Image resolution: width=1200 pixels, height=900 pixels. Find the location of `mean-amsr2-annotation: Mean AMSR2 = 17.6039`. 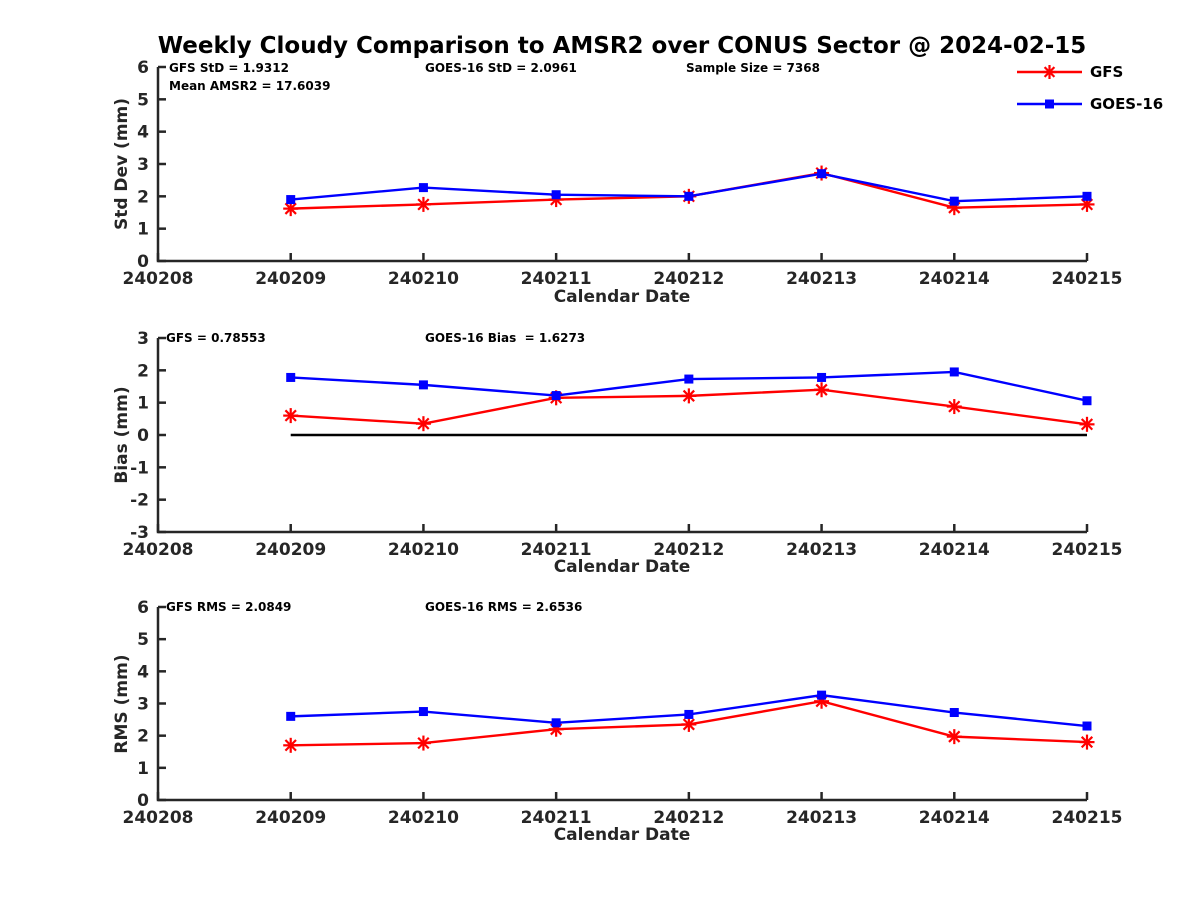

mean-amsr2-annotation: Mean AMSR2 = 17.6039 is located at coordinates (250, 86).